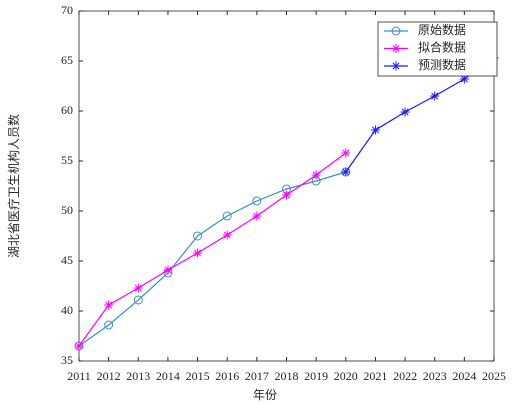 The width and height of the screenshot is (515, 405). I want to click on x-tick-label: 2014, so click(168, 376).